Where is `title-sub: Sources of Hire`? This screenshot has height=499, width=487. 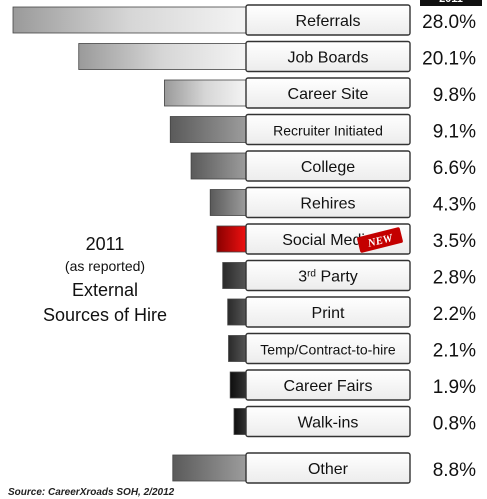
title-sub: Sources of Hire is located at coordinates (105, 315).